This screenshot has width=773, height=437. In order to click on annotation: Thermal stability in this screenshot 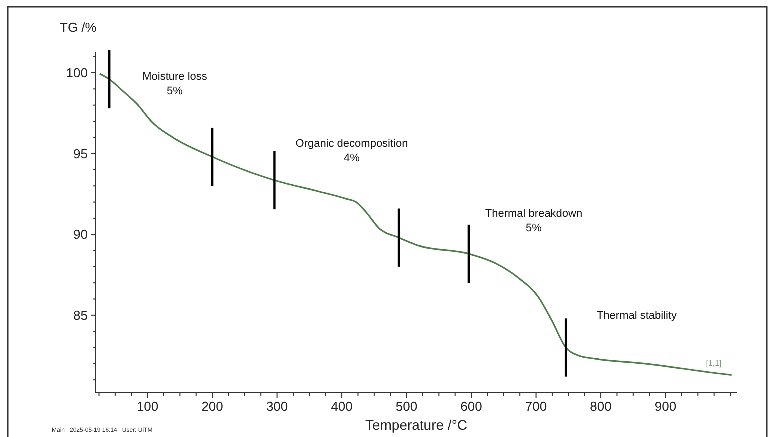, I will do `click(637, 316)`.